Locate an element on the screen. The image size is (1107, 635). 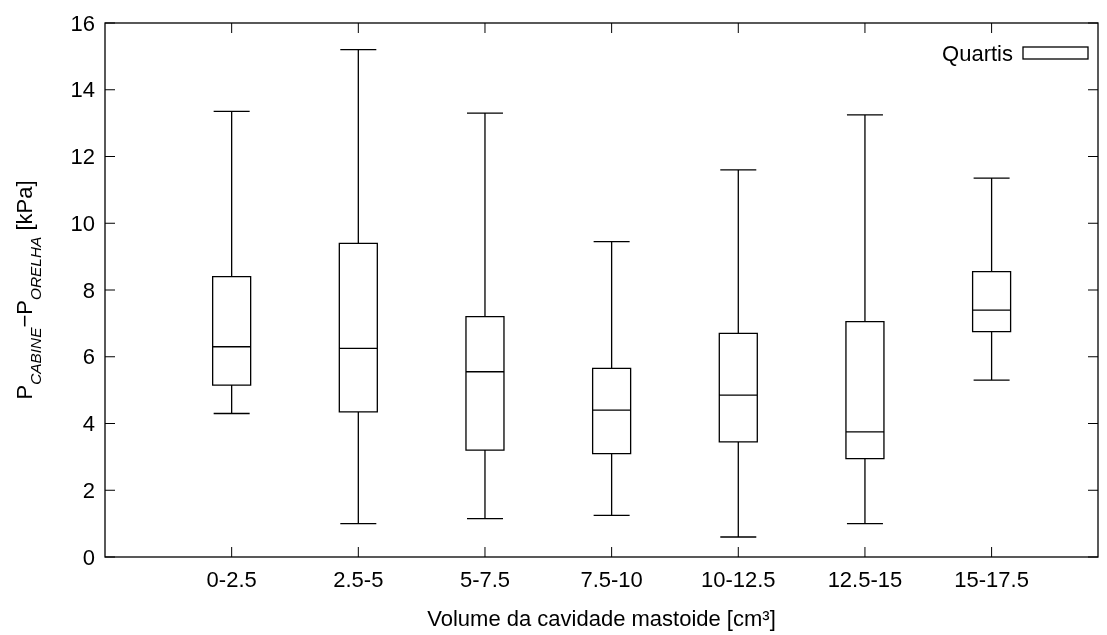
x-tick-label: 12.5-15 is located at coordinates (865, 579).